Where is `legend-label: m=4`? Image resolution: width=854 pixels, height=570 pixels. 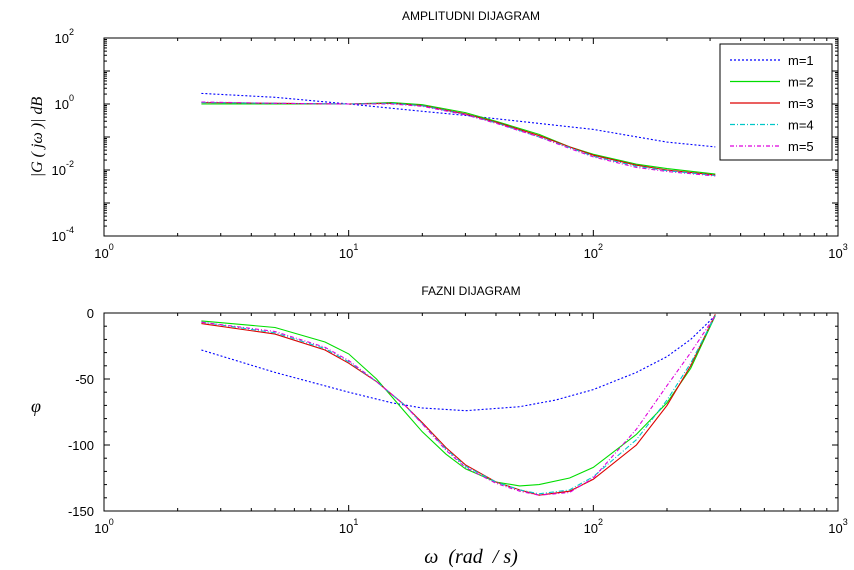
legend-label: m=4 is located at coordinates (801, 125).